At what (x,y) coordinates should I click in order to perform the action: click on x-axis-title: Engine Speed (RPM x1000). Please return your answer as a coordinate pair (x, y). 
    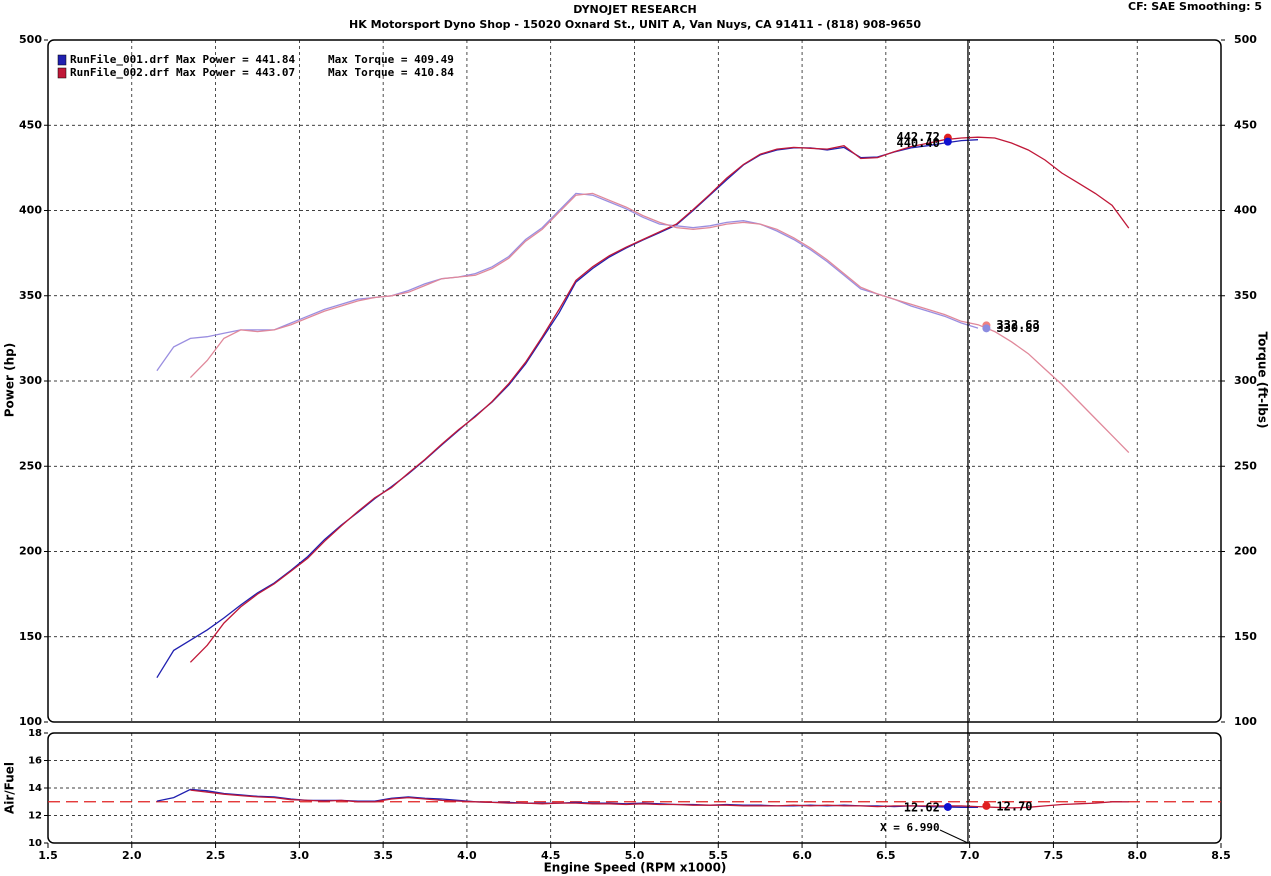
    Looking at the image, I should click on (635, 868).